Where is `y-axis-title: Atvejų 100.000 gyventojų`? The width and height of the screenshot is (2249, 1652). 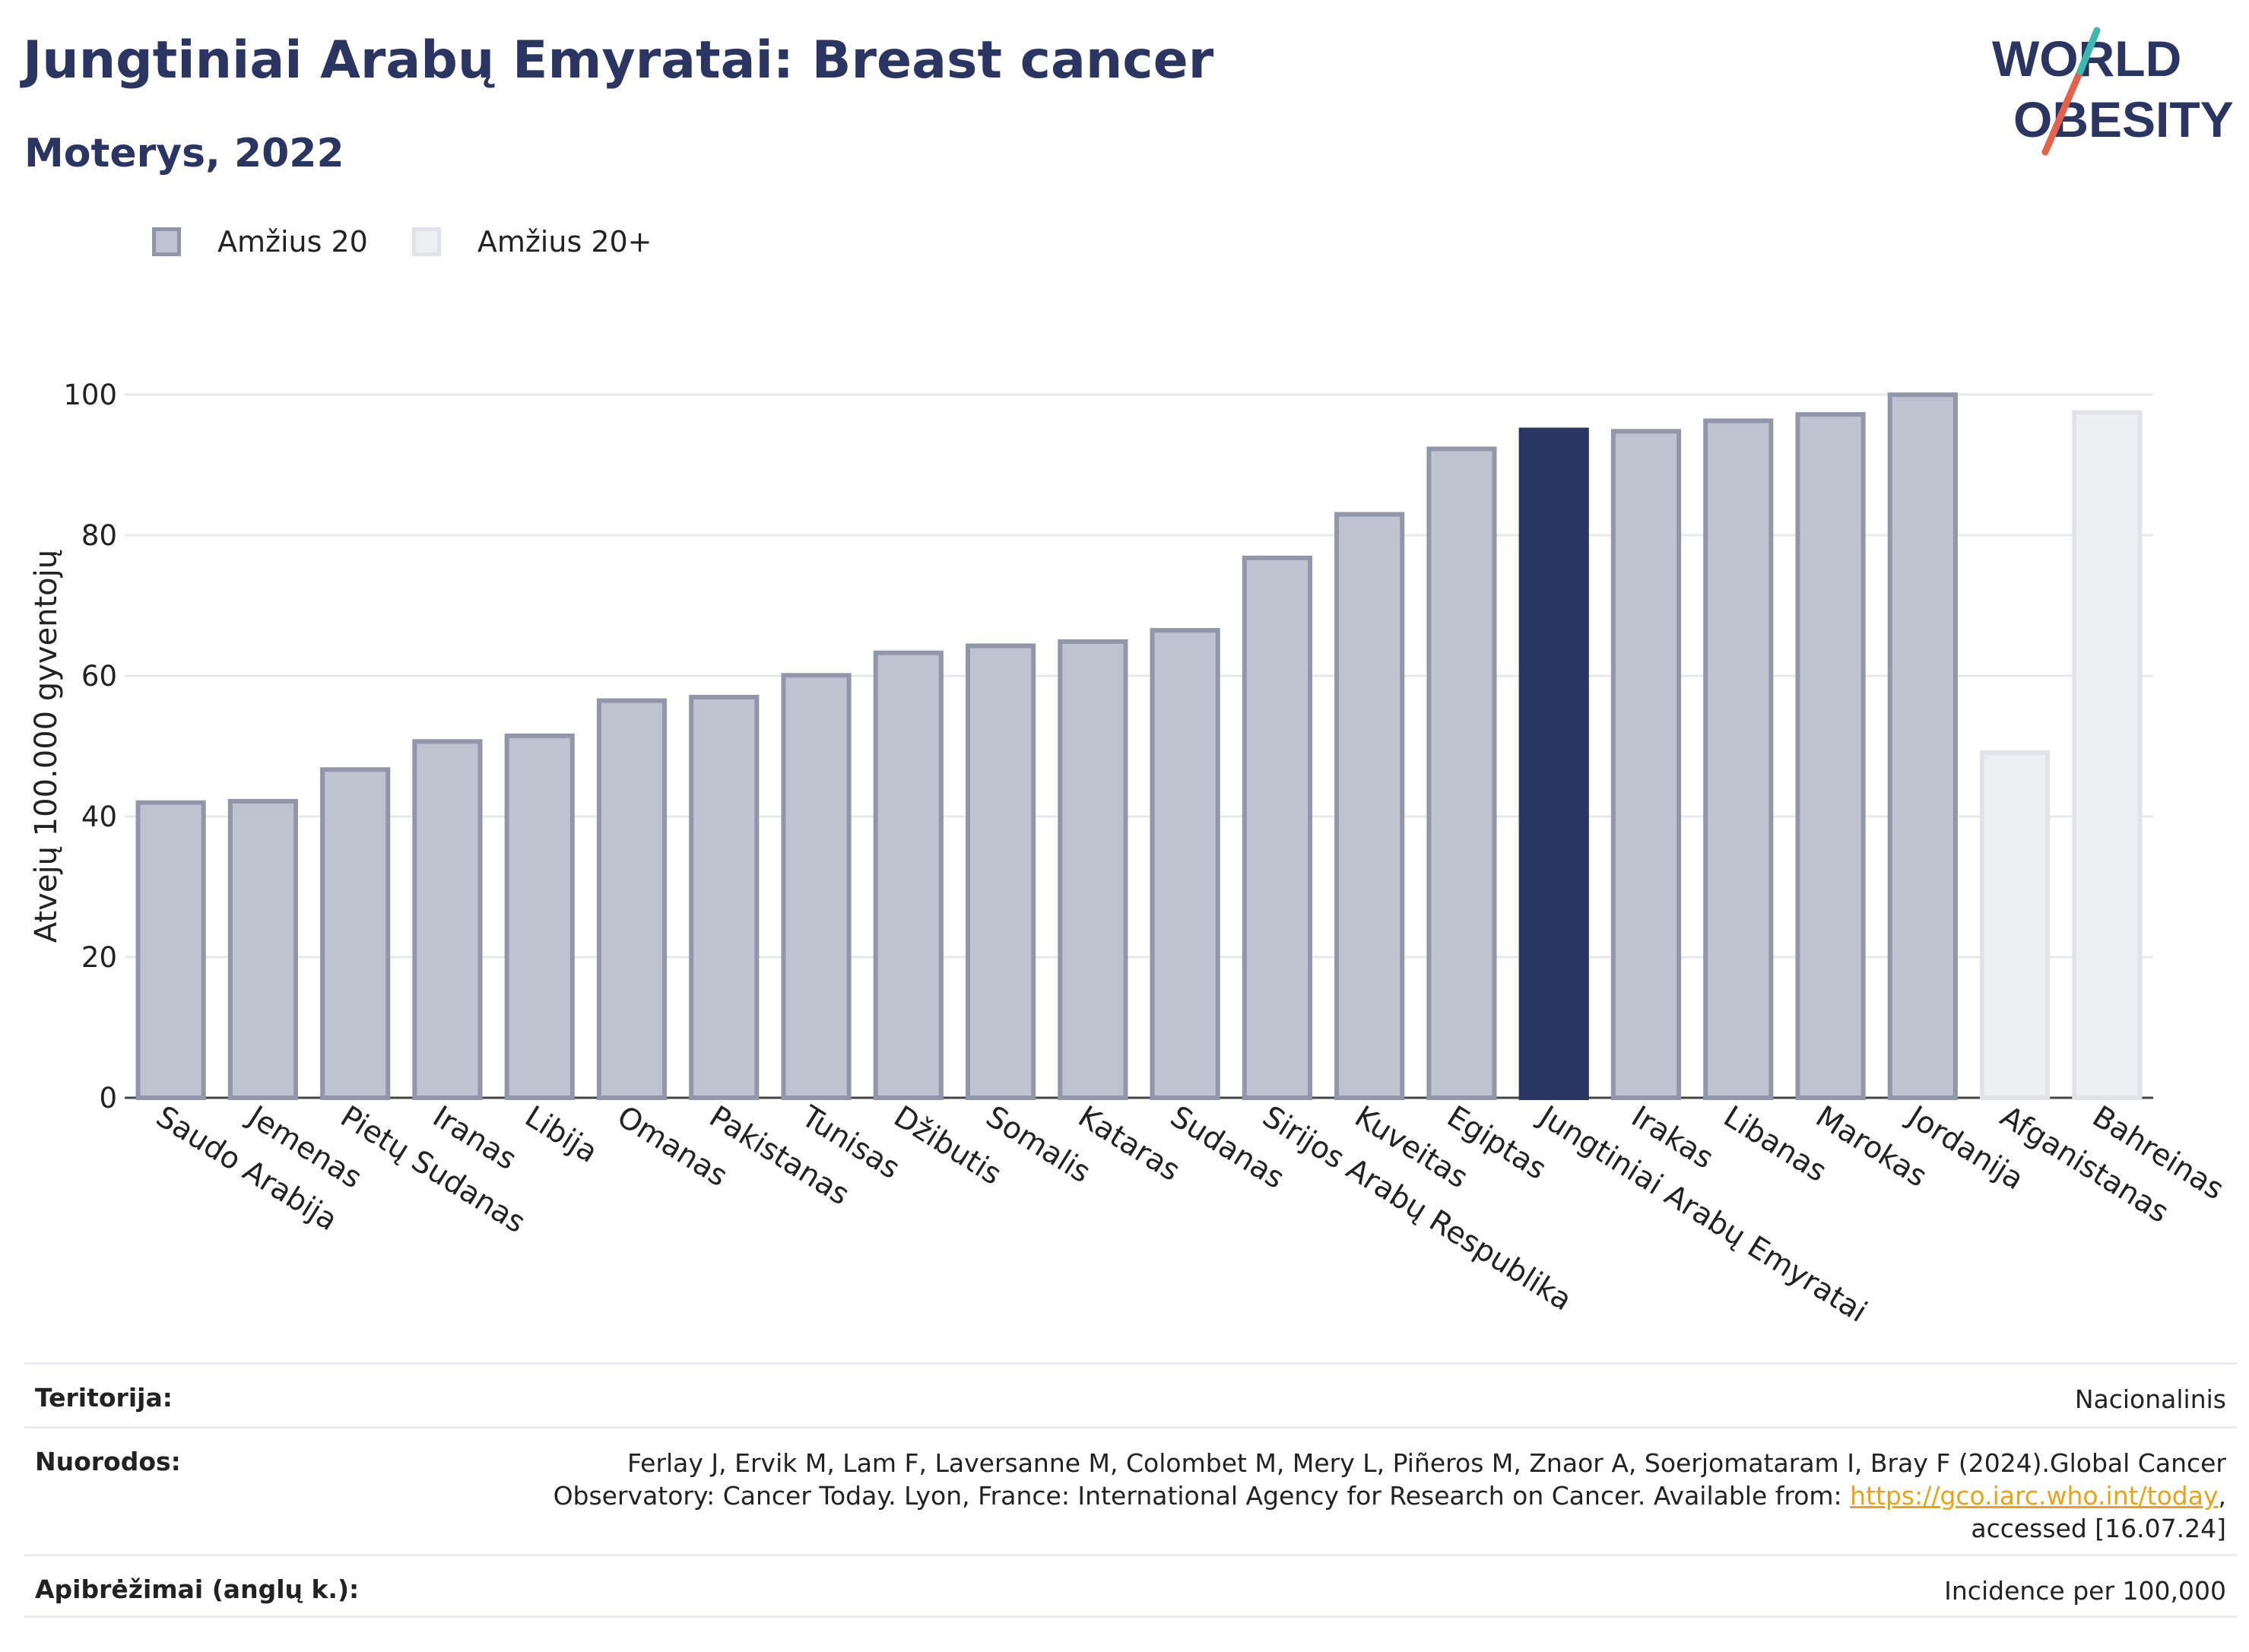
y-axis-title: Atvejų 100.000 gyventojų is located at coordinates (46, 746).